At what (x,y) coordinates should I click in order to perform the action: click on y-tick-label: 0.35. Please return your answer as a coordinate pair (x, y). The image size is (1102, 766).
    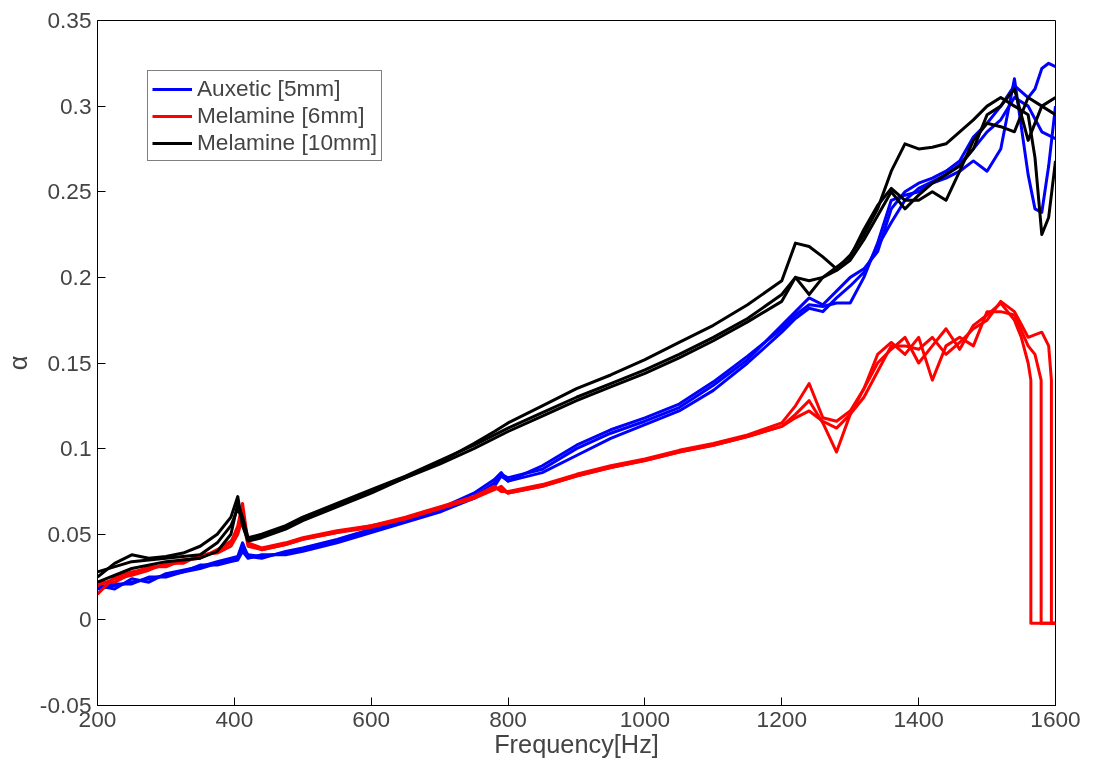
    Looking at the image, I should click on (69, 20).